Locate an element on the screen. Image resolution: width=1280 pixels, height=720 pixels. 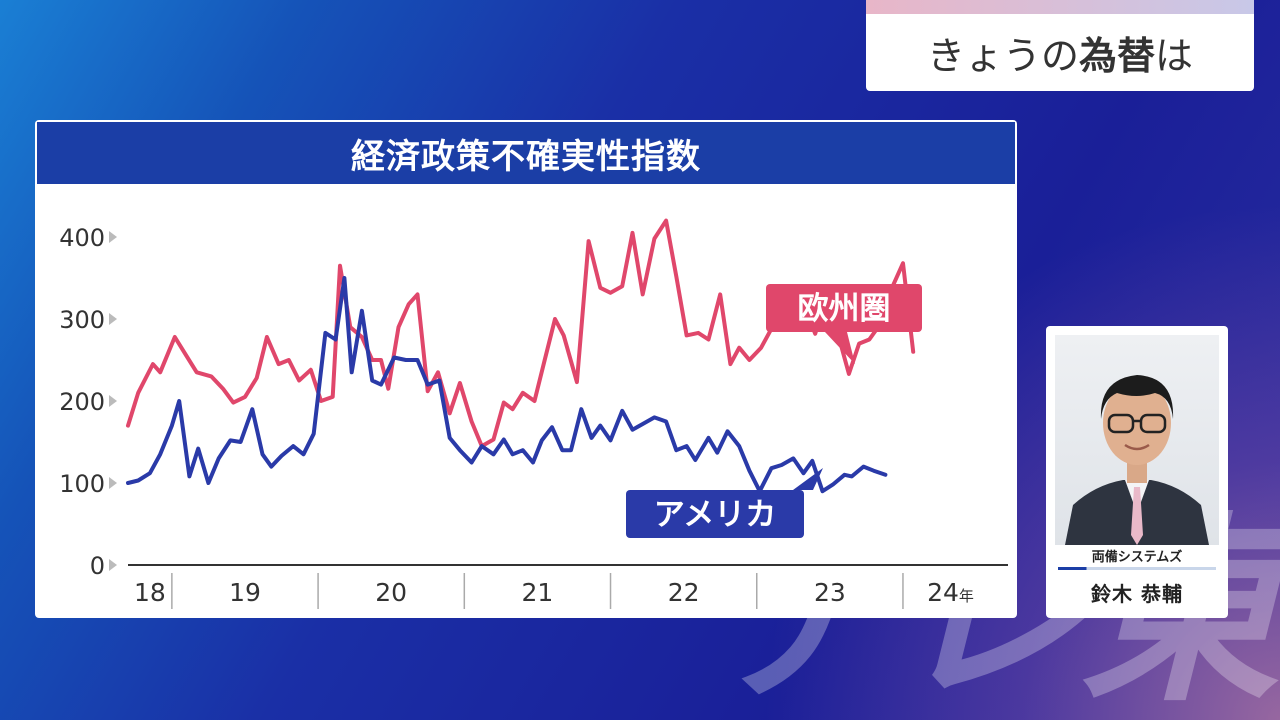
legend-usa-text: アメリカ is located at coordinates (715, 515).